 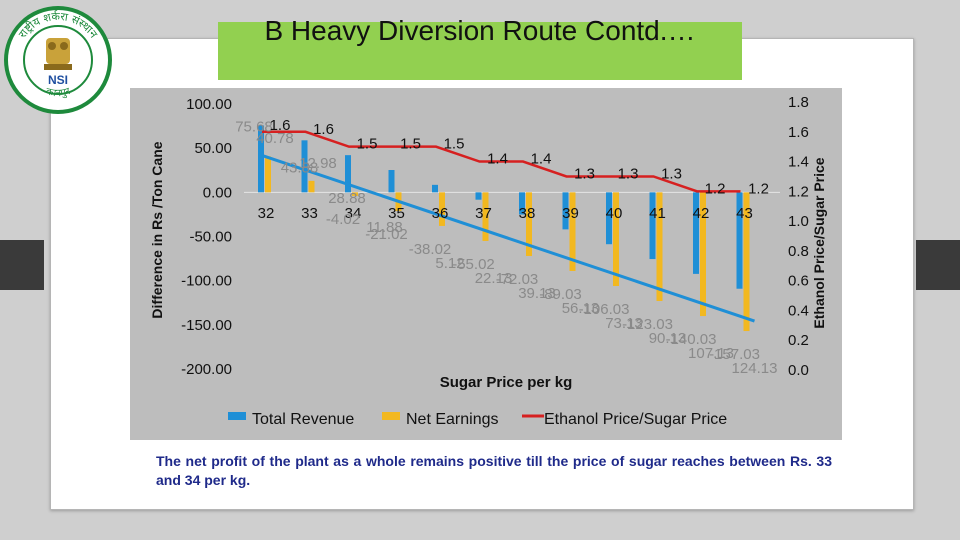 I want to click on earnings-data-label: -157.03, so click(x=734, y=354).